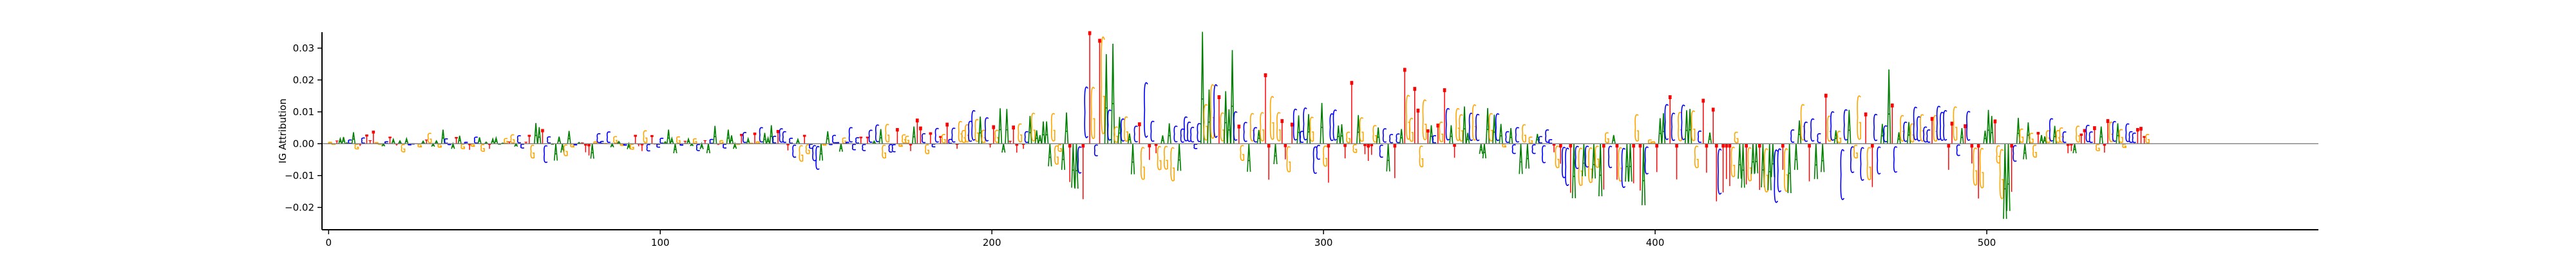 Image resolution: width=2576 pixels, height=260 pixels. What do you see at coordinates (299, 207) in the screenshot?
I see `y-tick-label: −0.02` at bounding box center [299, 207].